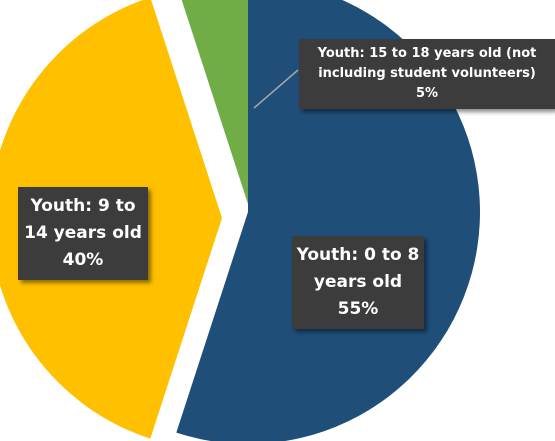  Describe the element at coordinates (358, 309) in the screenshot. I see `data-label-percent: 55%` at that location.